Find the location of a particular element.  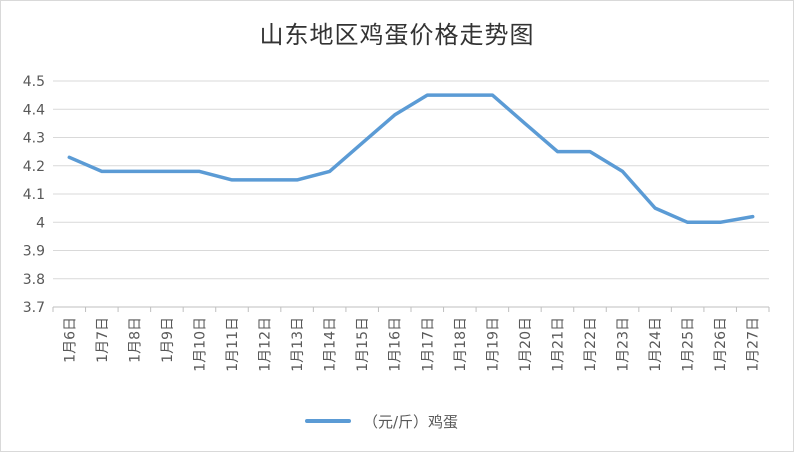

x-tick-label: 1月11日 is located at coordinates (233, 344).